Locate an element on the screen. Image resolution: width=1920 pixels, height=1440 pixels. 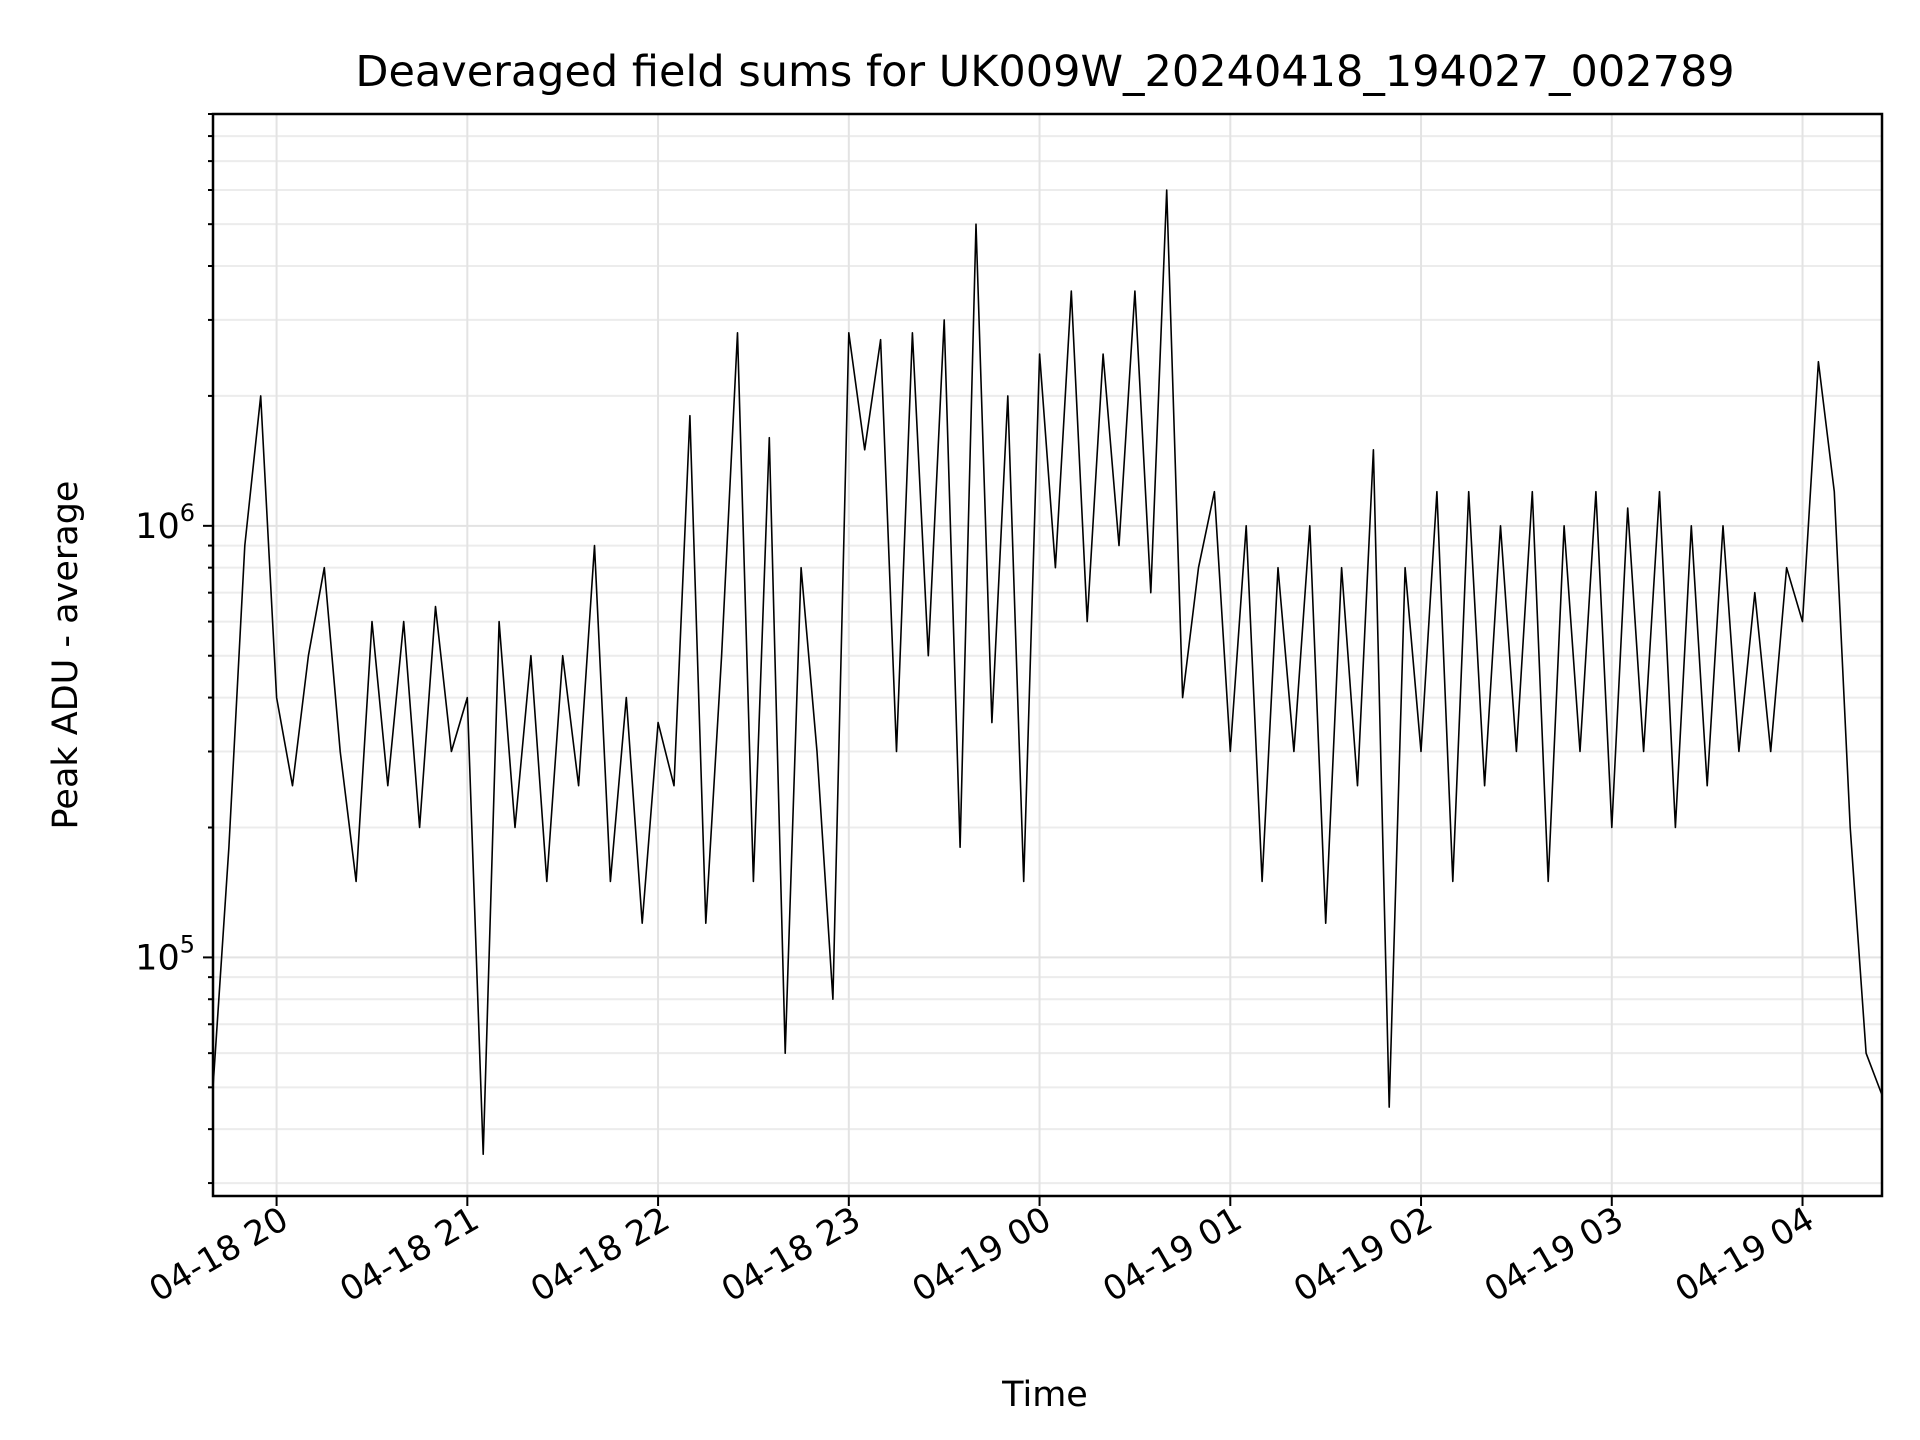
y-tick-label-exponent: 6 is located at coordinates (187, 513).